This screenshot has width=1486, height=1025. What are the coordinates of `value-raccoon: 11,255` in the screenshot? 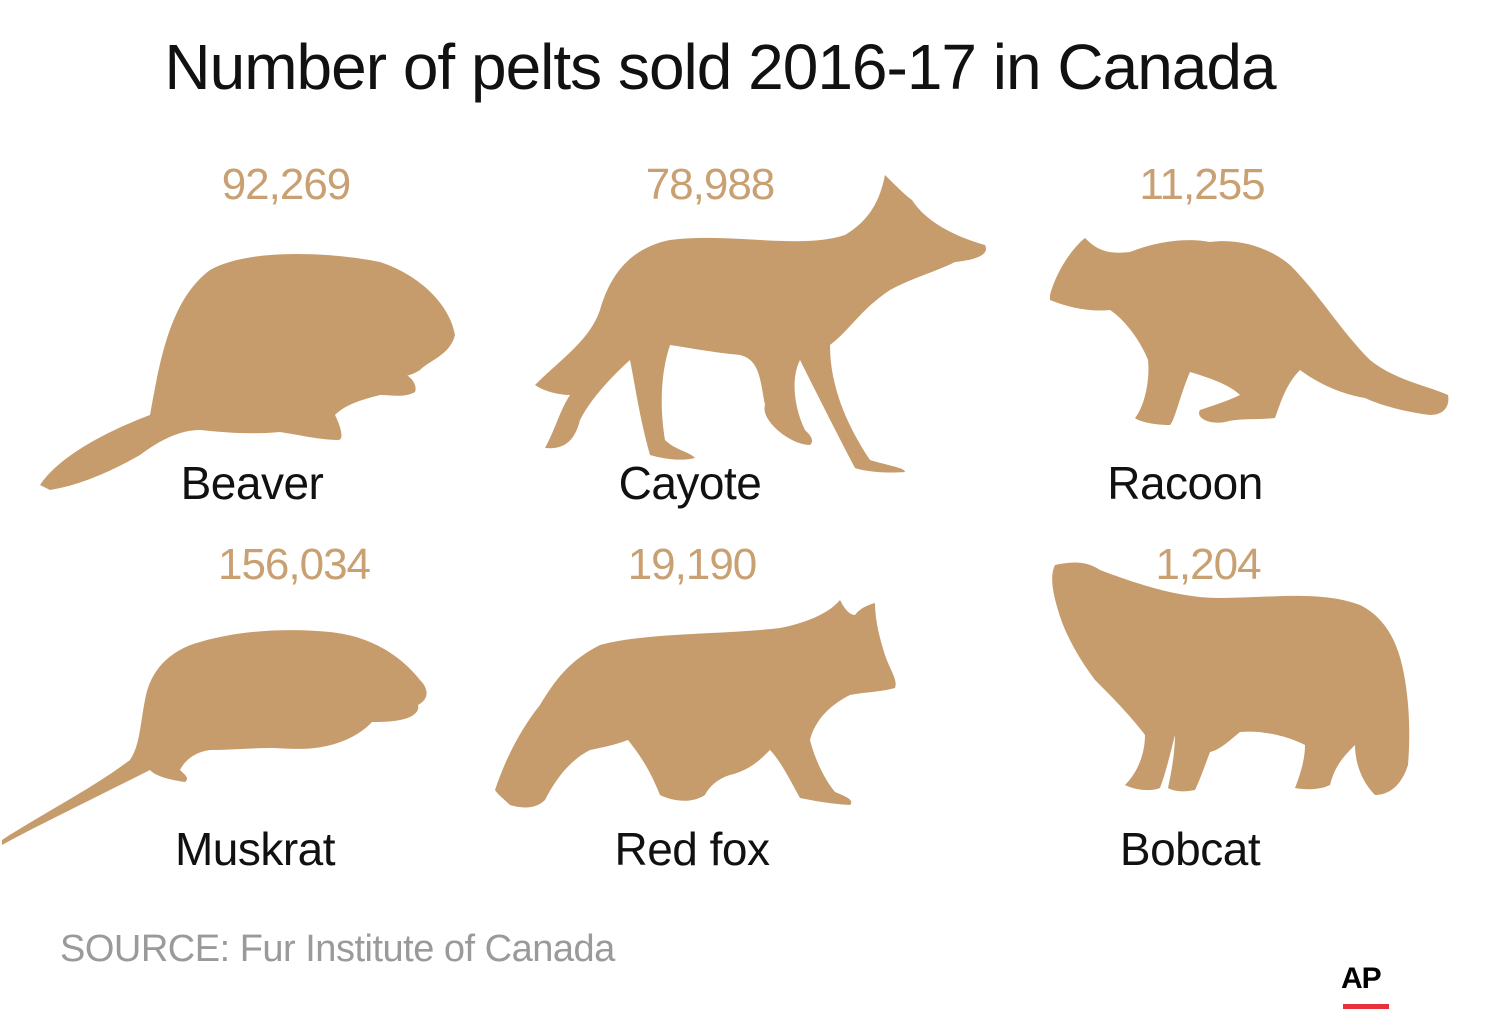 It's located at (1202, 184).